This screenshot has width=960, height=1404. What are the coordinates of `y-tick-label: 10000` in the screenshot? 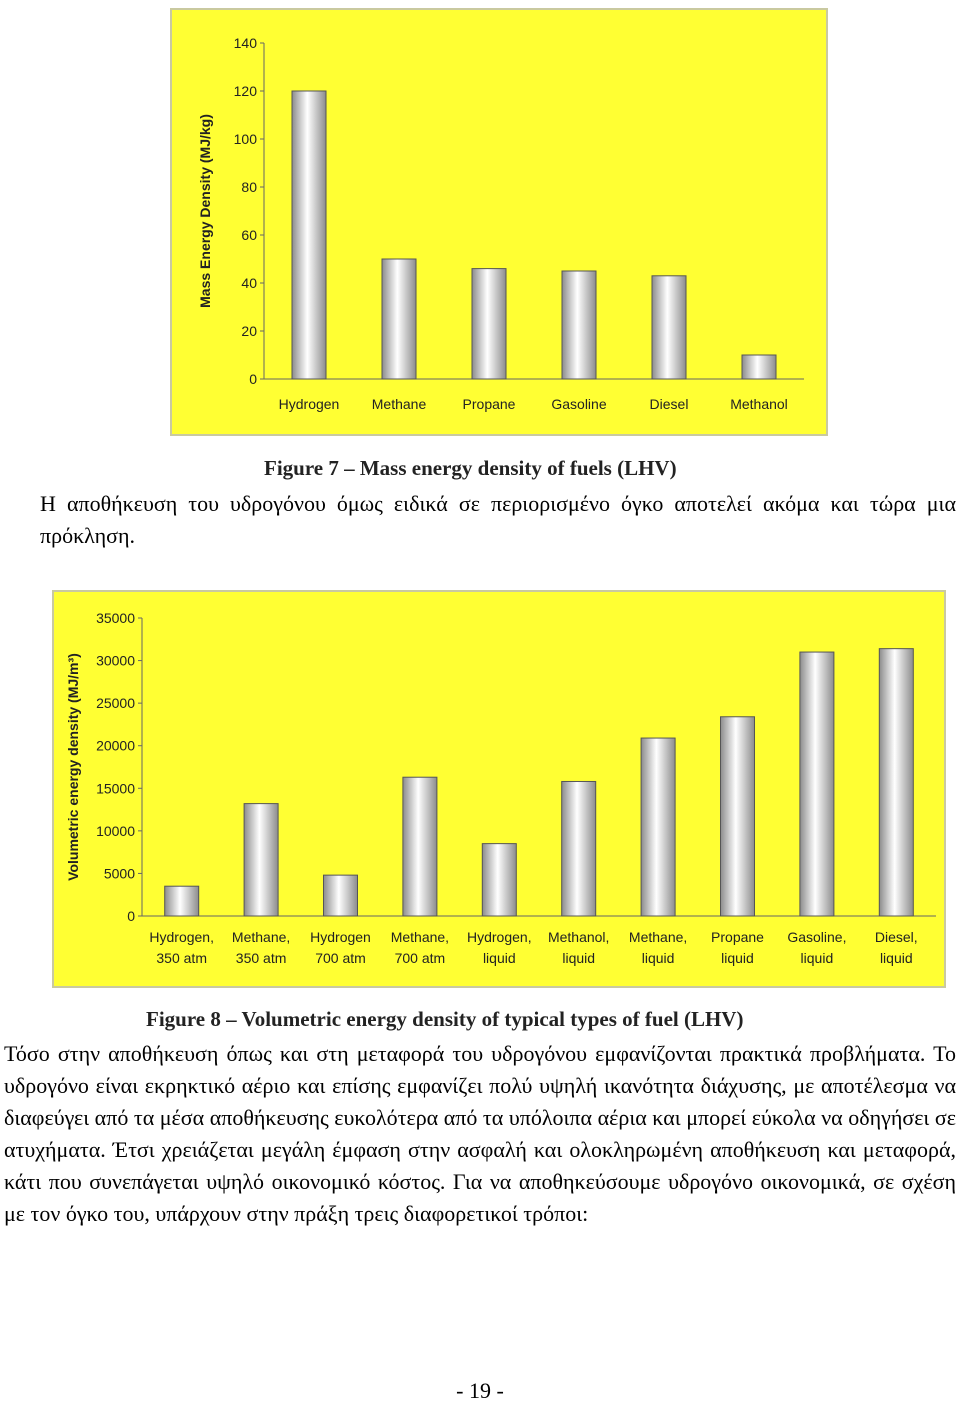 It's located at (115, 831).